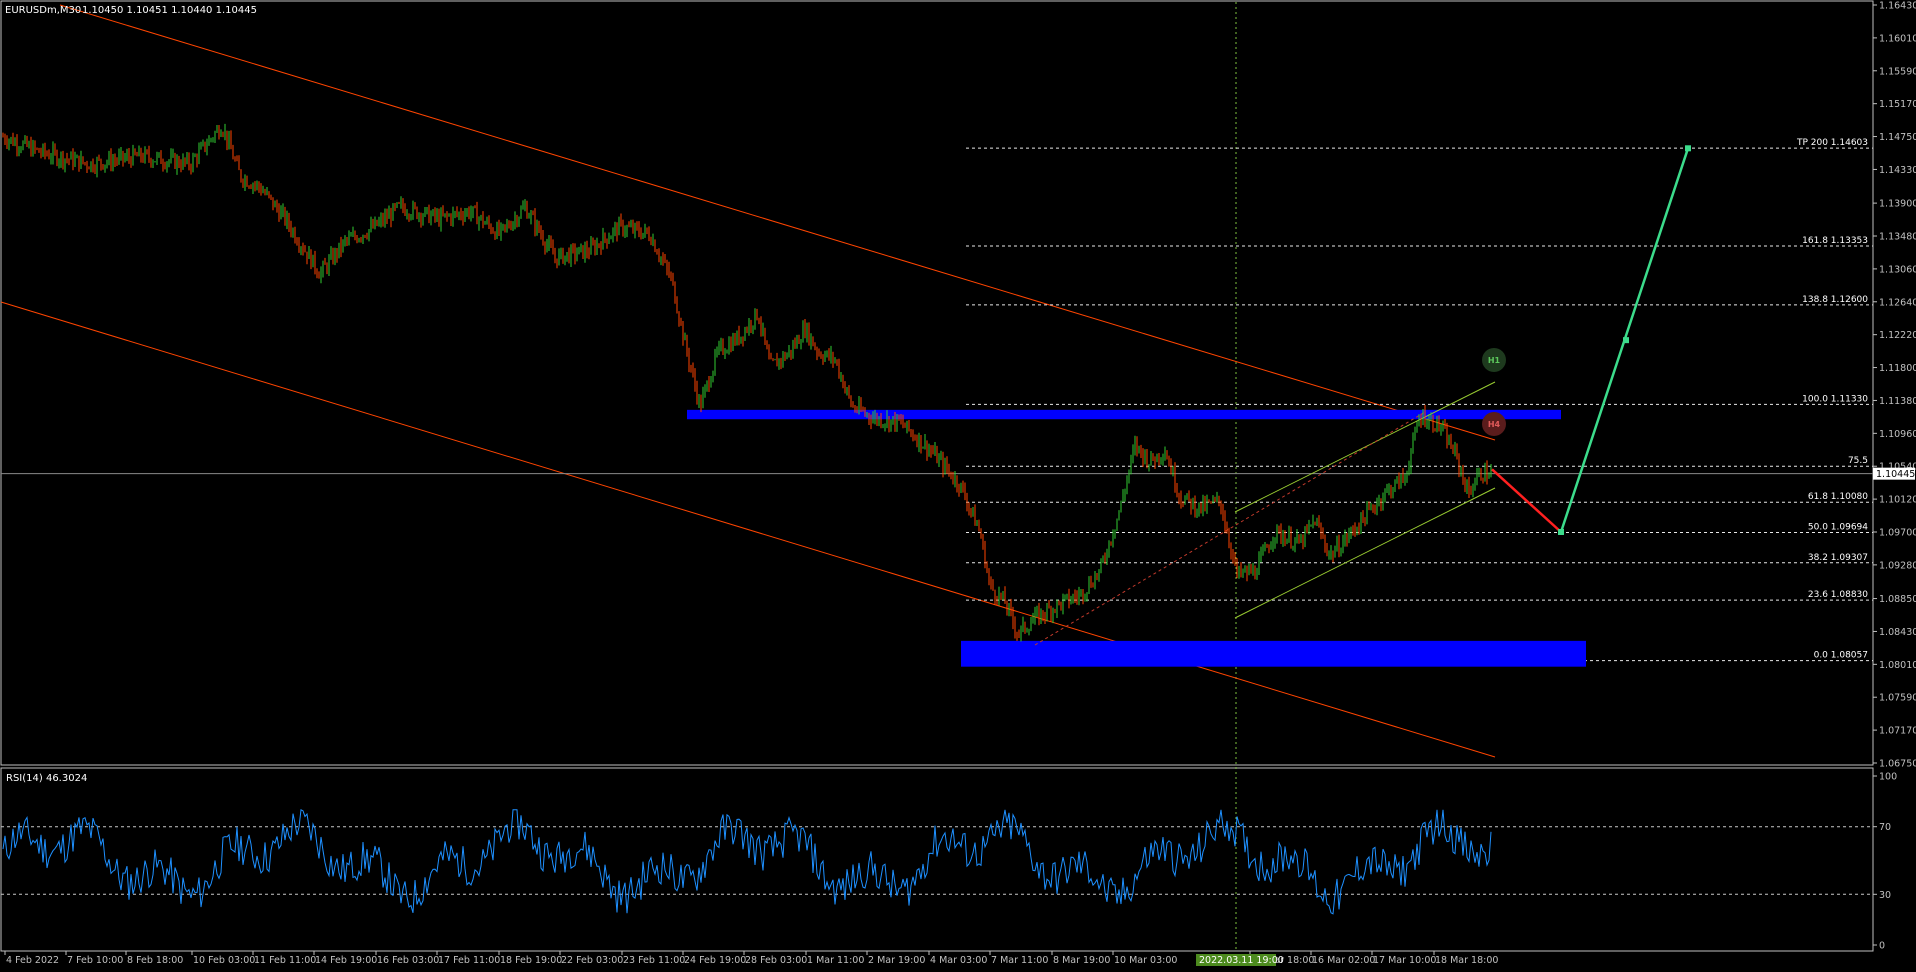  Describe the element at coordinates (1838, 595) in the screenshot. I see `fib-level-label: 23.6 1.08830` at that location.